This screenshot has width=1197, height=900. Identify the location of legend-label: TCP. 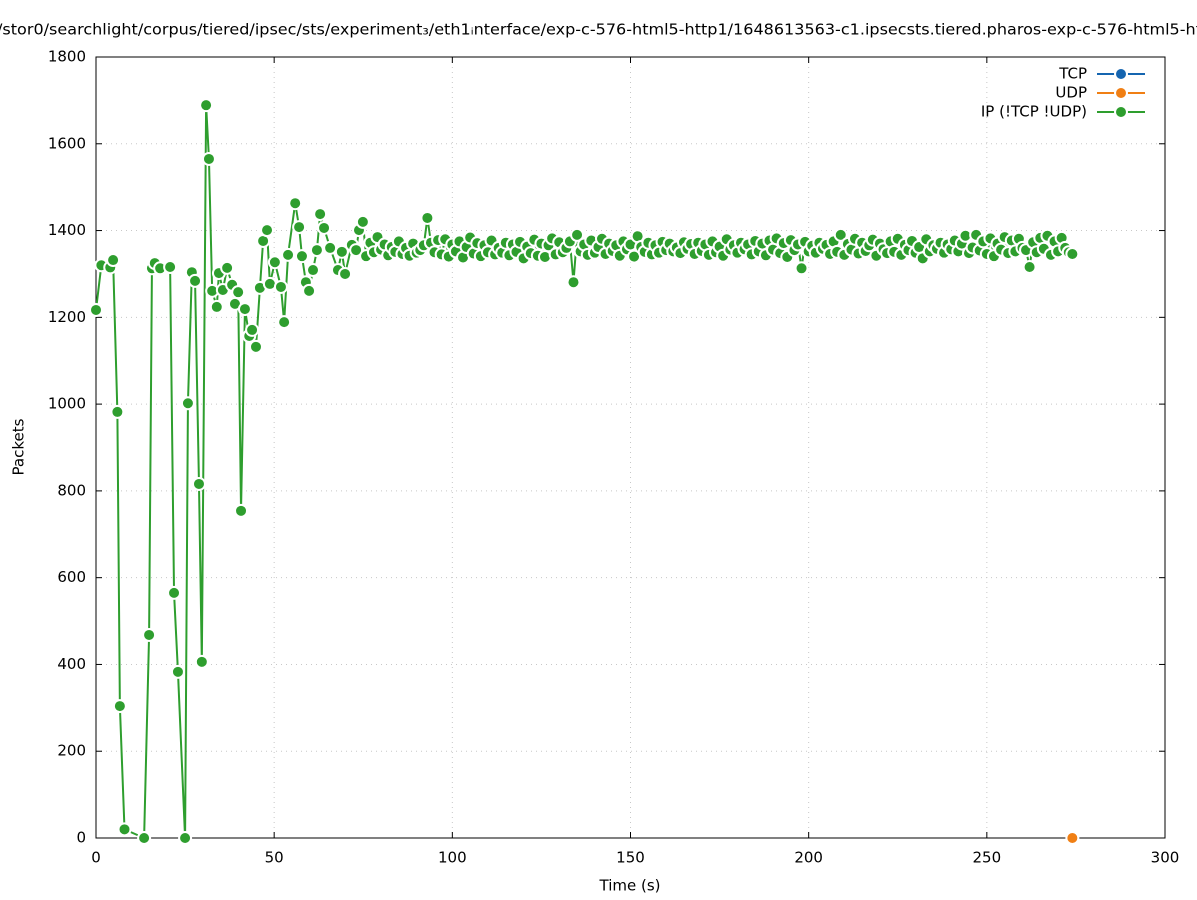
(1072, 74).